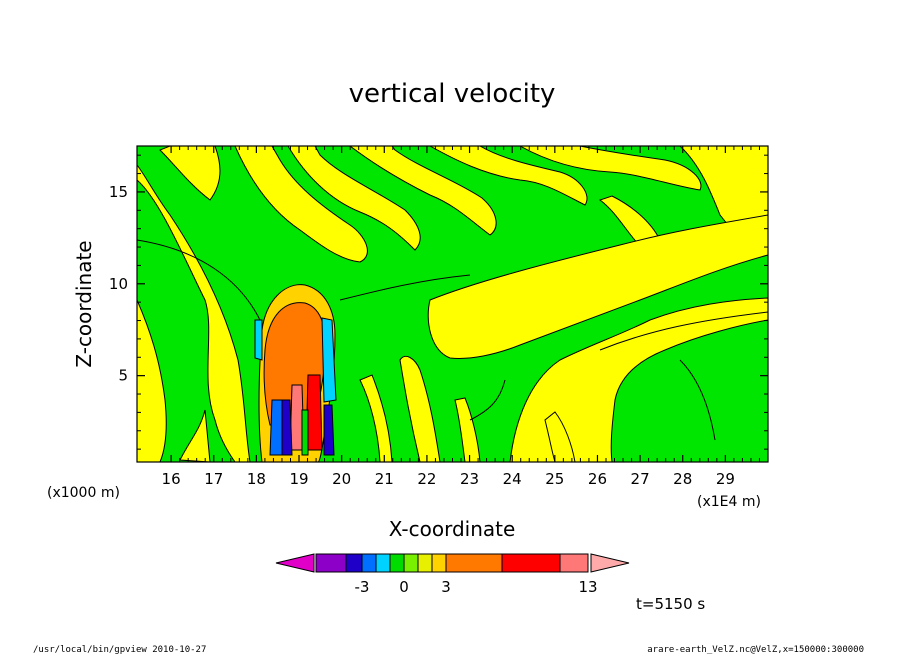 The height and width of the screenshot is (654, 904). Describe the element at coordinates (587, 587) in the screenshot. I see `colorbar-label: 13` at that location.